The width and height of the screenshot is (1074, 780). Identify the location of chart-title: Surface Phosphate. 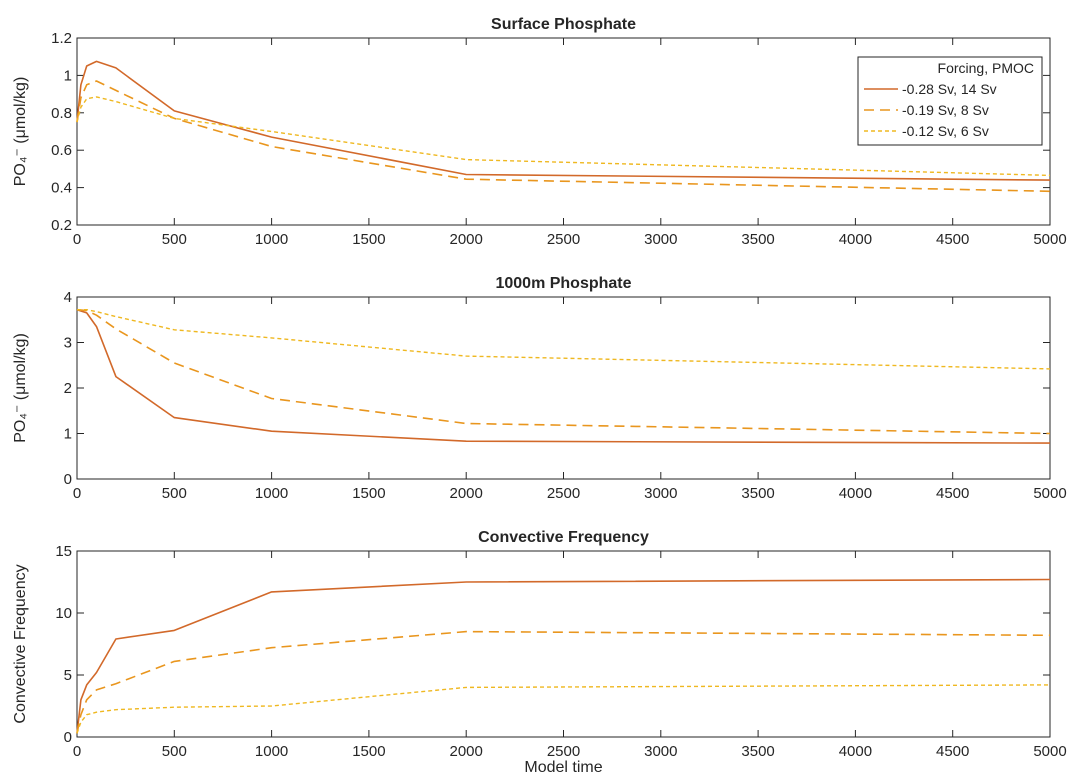
(563, 24).